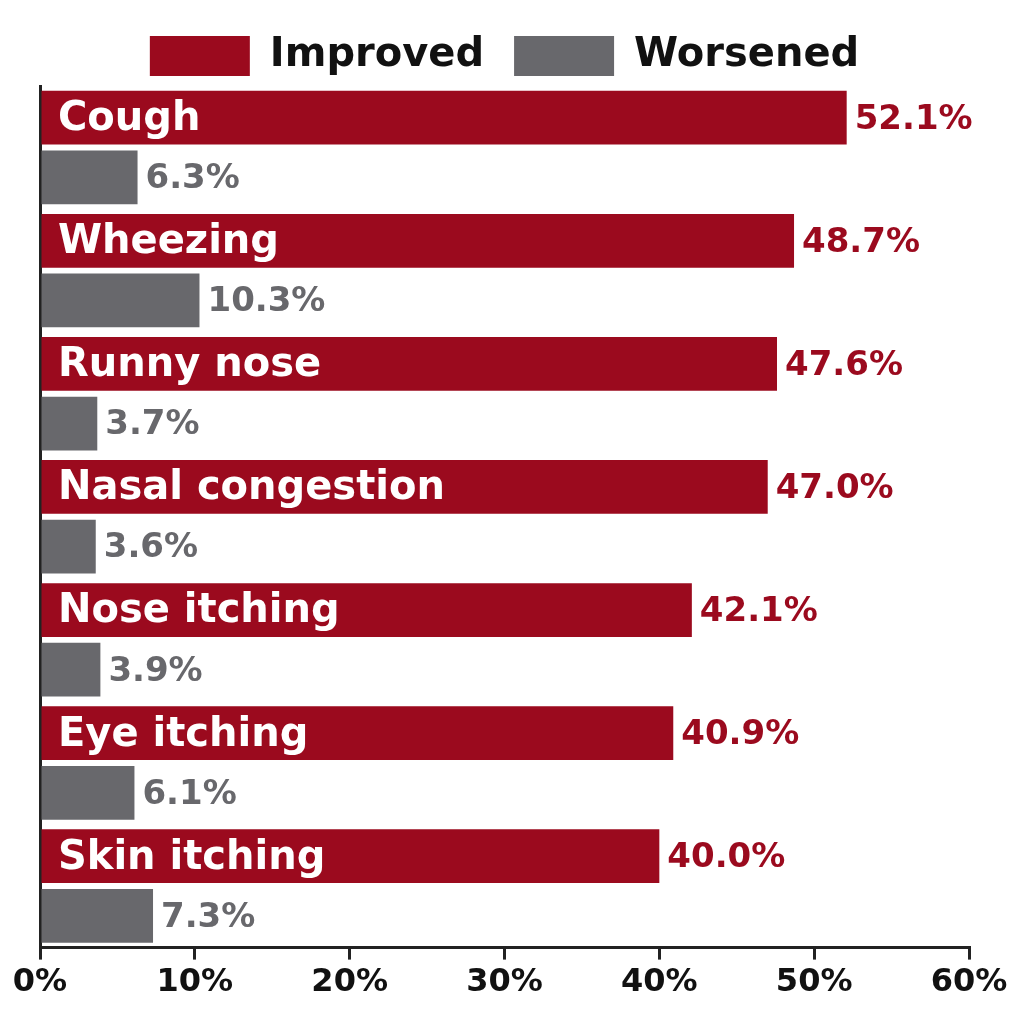 This screenshot has height=1010, width=1029. I want to click on y-tick-label: Cough, so click(129, 116).